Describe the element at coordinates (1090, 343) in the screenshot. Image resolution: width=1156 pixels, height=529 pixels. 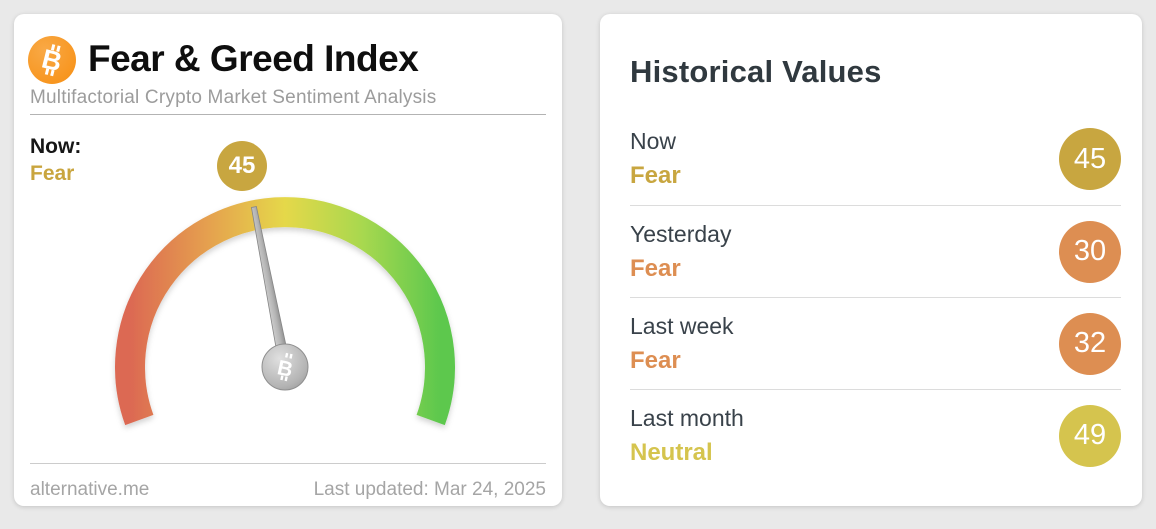
I see `row-value-badge: 32` at that location.